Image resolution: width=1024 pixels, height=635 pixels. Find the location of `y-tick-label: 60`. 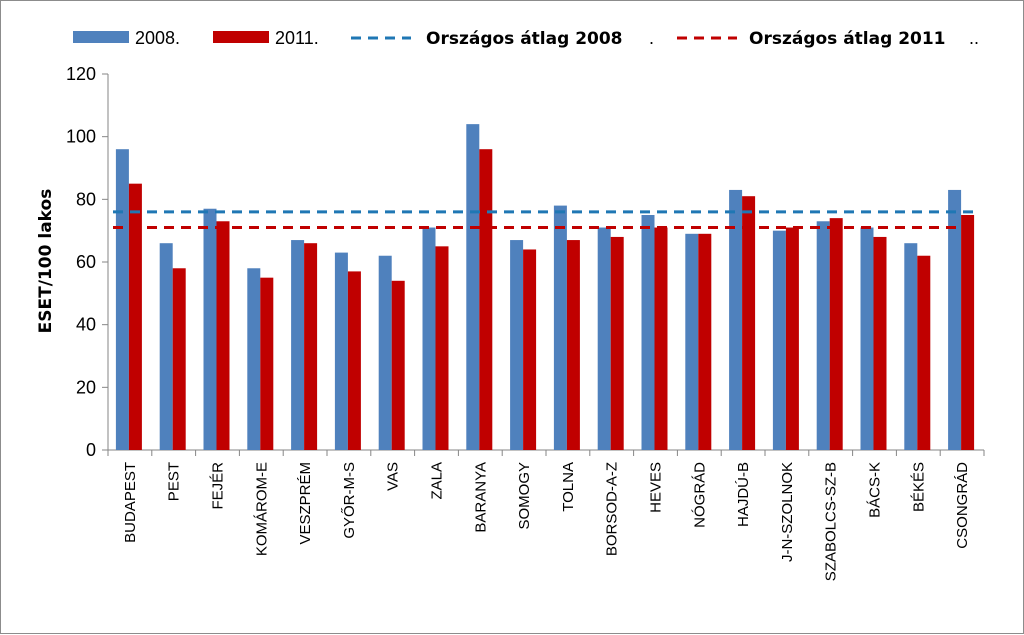

y-tick-label: 60 is located at coordinates (86, 262).